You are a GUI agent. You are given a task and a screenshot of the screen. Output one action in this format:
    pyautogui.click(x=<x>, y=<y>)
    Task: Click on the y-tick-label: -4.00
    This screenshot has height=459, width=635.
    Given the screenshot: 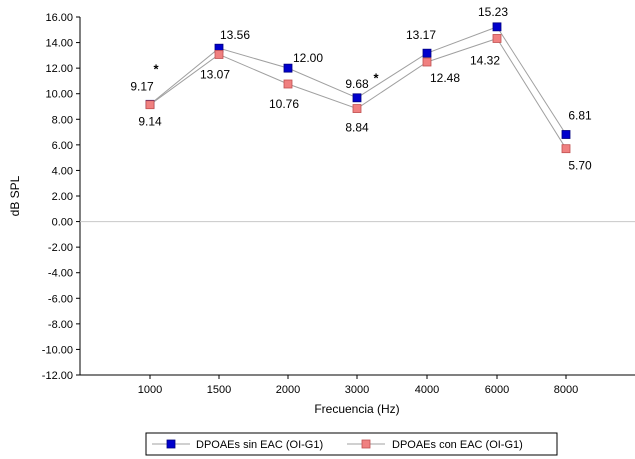 What is the action you would take?
    pyautogui.click(x=60, y=274)
    